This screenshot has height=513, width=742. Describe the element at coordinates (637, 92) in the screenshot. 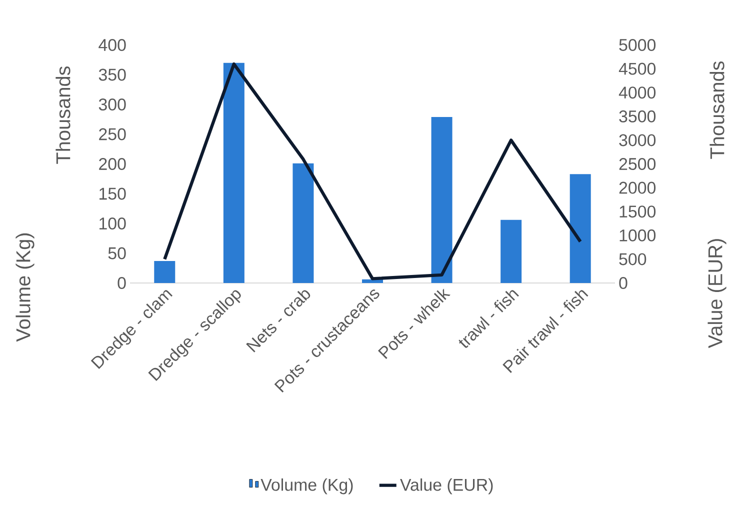

I see `y2-tick-label: 4000` at that location.